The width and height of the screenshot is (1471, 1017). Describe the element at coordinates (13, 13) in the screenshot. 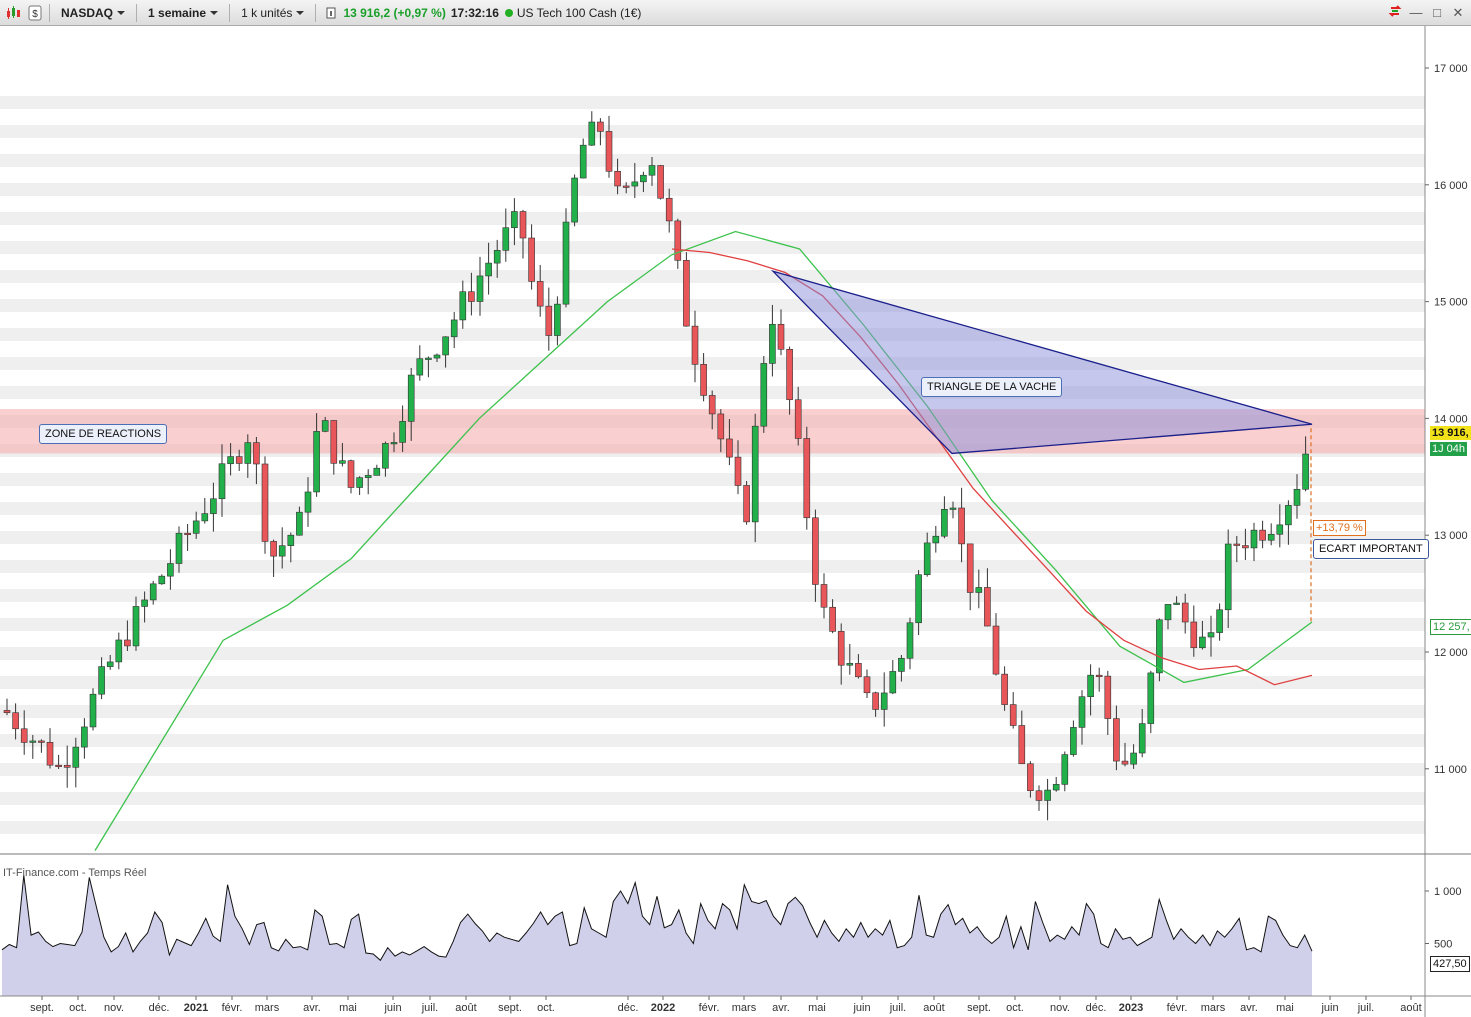

I see `candlestick-chart-icon` at that location.